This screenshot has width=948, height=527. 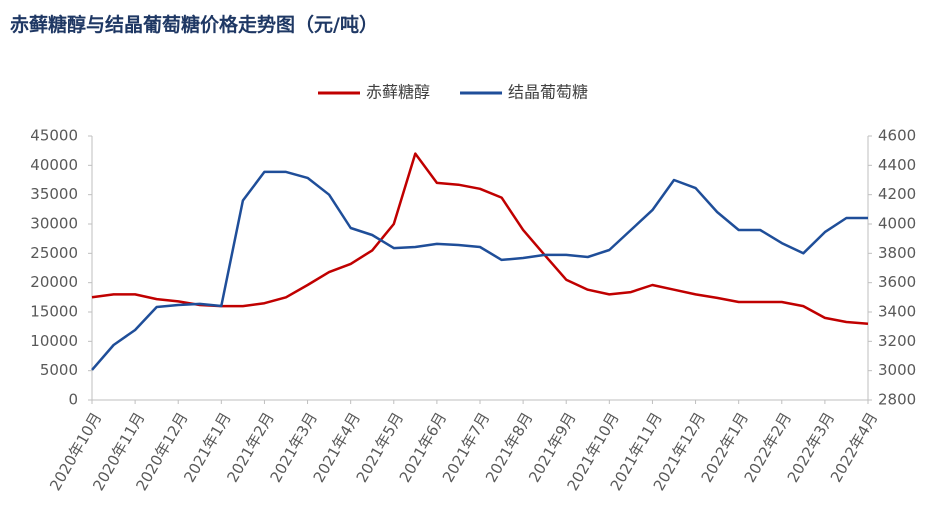 What do you see at coordinates (897, 194) in the screenshot?
I see `y2-tick-label: 4200` at bounding box center [897, 194].